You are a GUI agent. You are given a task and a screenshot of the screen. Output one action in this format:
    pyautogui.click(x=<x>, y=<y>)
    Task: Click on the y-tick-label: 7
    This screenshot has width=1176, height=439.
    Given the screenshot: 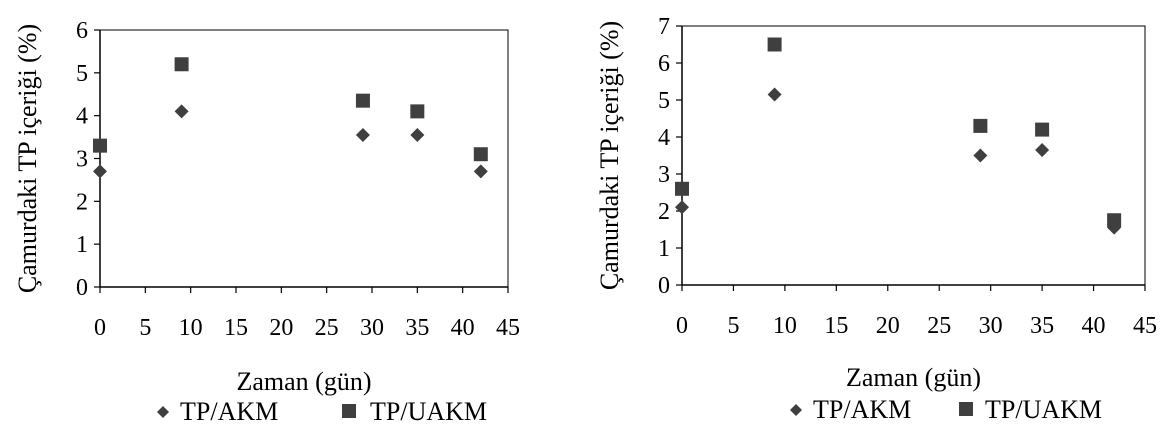 What is the action you would take?
    pyautogui.click(x=664, y=27)
    